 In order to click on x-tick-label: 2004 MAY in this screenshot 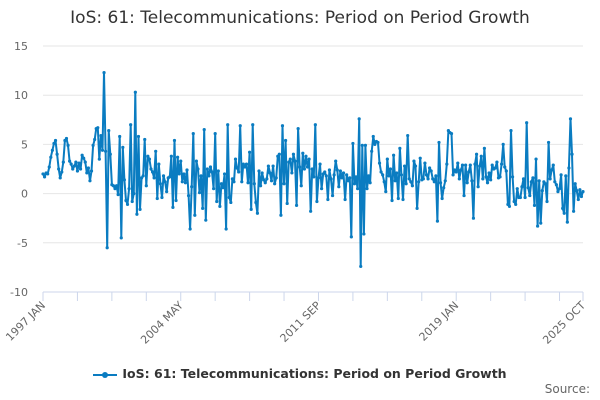, I will do `click(162, 323)`.